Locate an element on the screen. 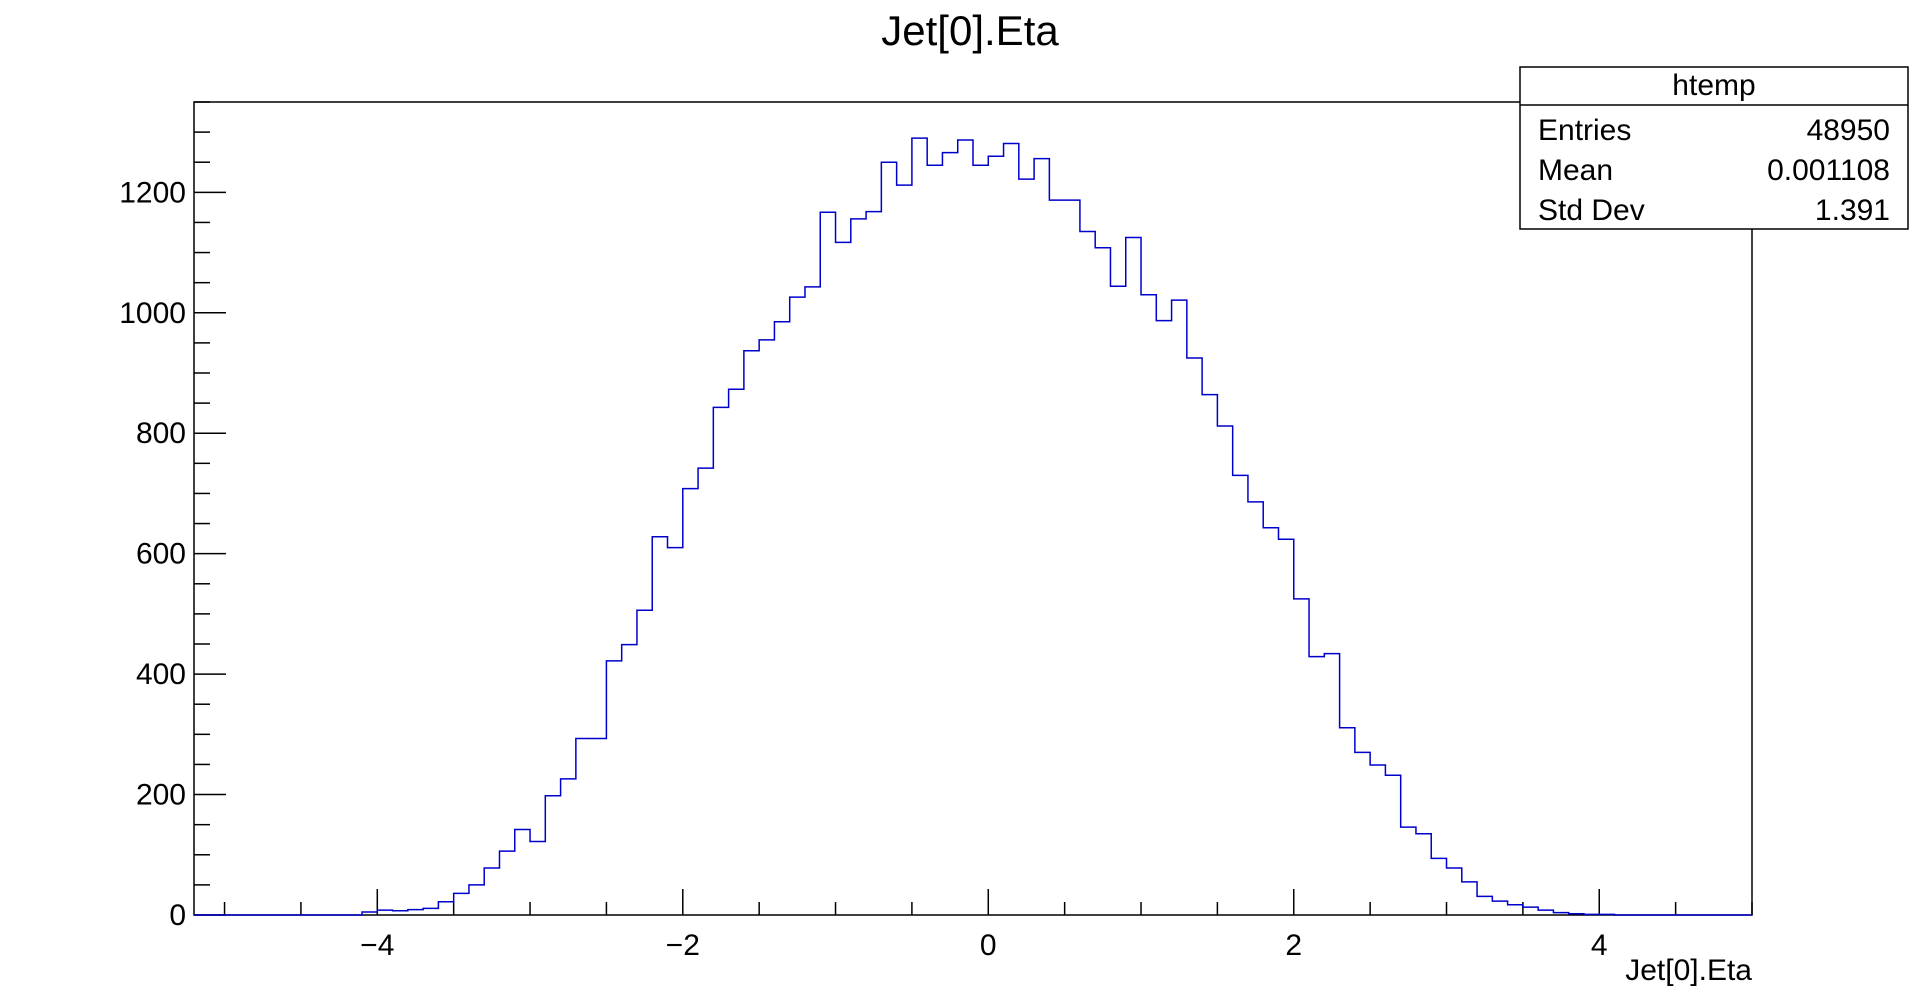 The height and width of the screenshot is (1000, 1918). stats-entries-label: Entries is located at coordinates (1584, 130).